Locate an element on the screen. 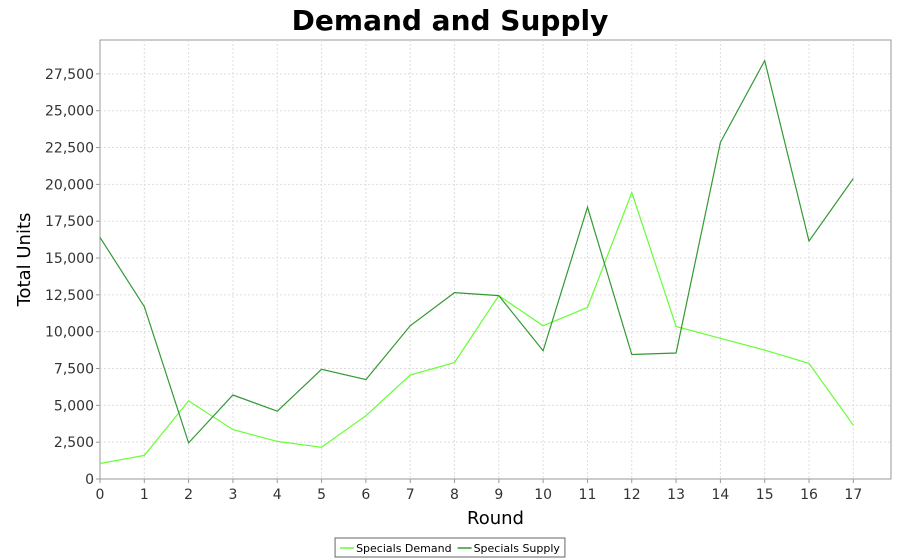 Image resolution: width=900 pixels, height=560 pixels. y-tick-label: 25,000 is located at coordinates (69, 112).